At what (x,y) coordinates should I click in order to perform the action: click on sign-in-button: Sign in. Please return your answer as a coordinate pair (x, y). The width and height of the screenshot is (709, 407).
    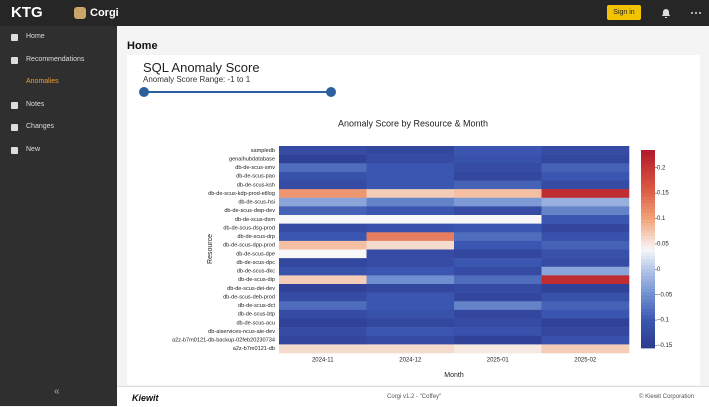
    Looking at the image, I should click on (624, 12).